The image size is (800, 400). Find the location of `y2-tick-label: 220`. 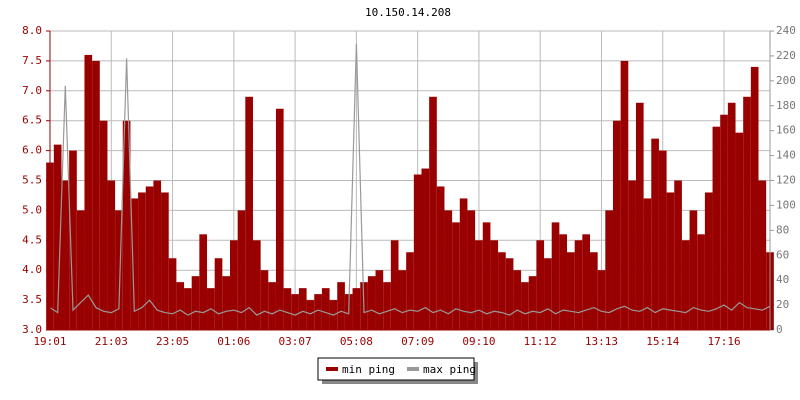

y2-tick-label: 220 is located at coordinates (786, 55).